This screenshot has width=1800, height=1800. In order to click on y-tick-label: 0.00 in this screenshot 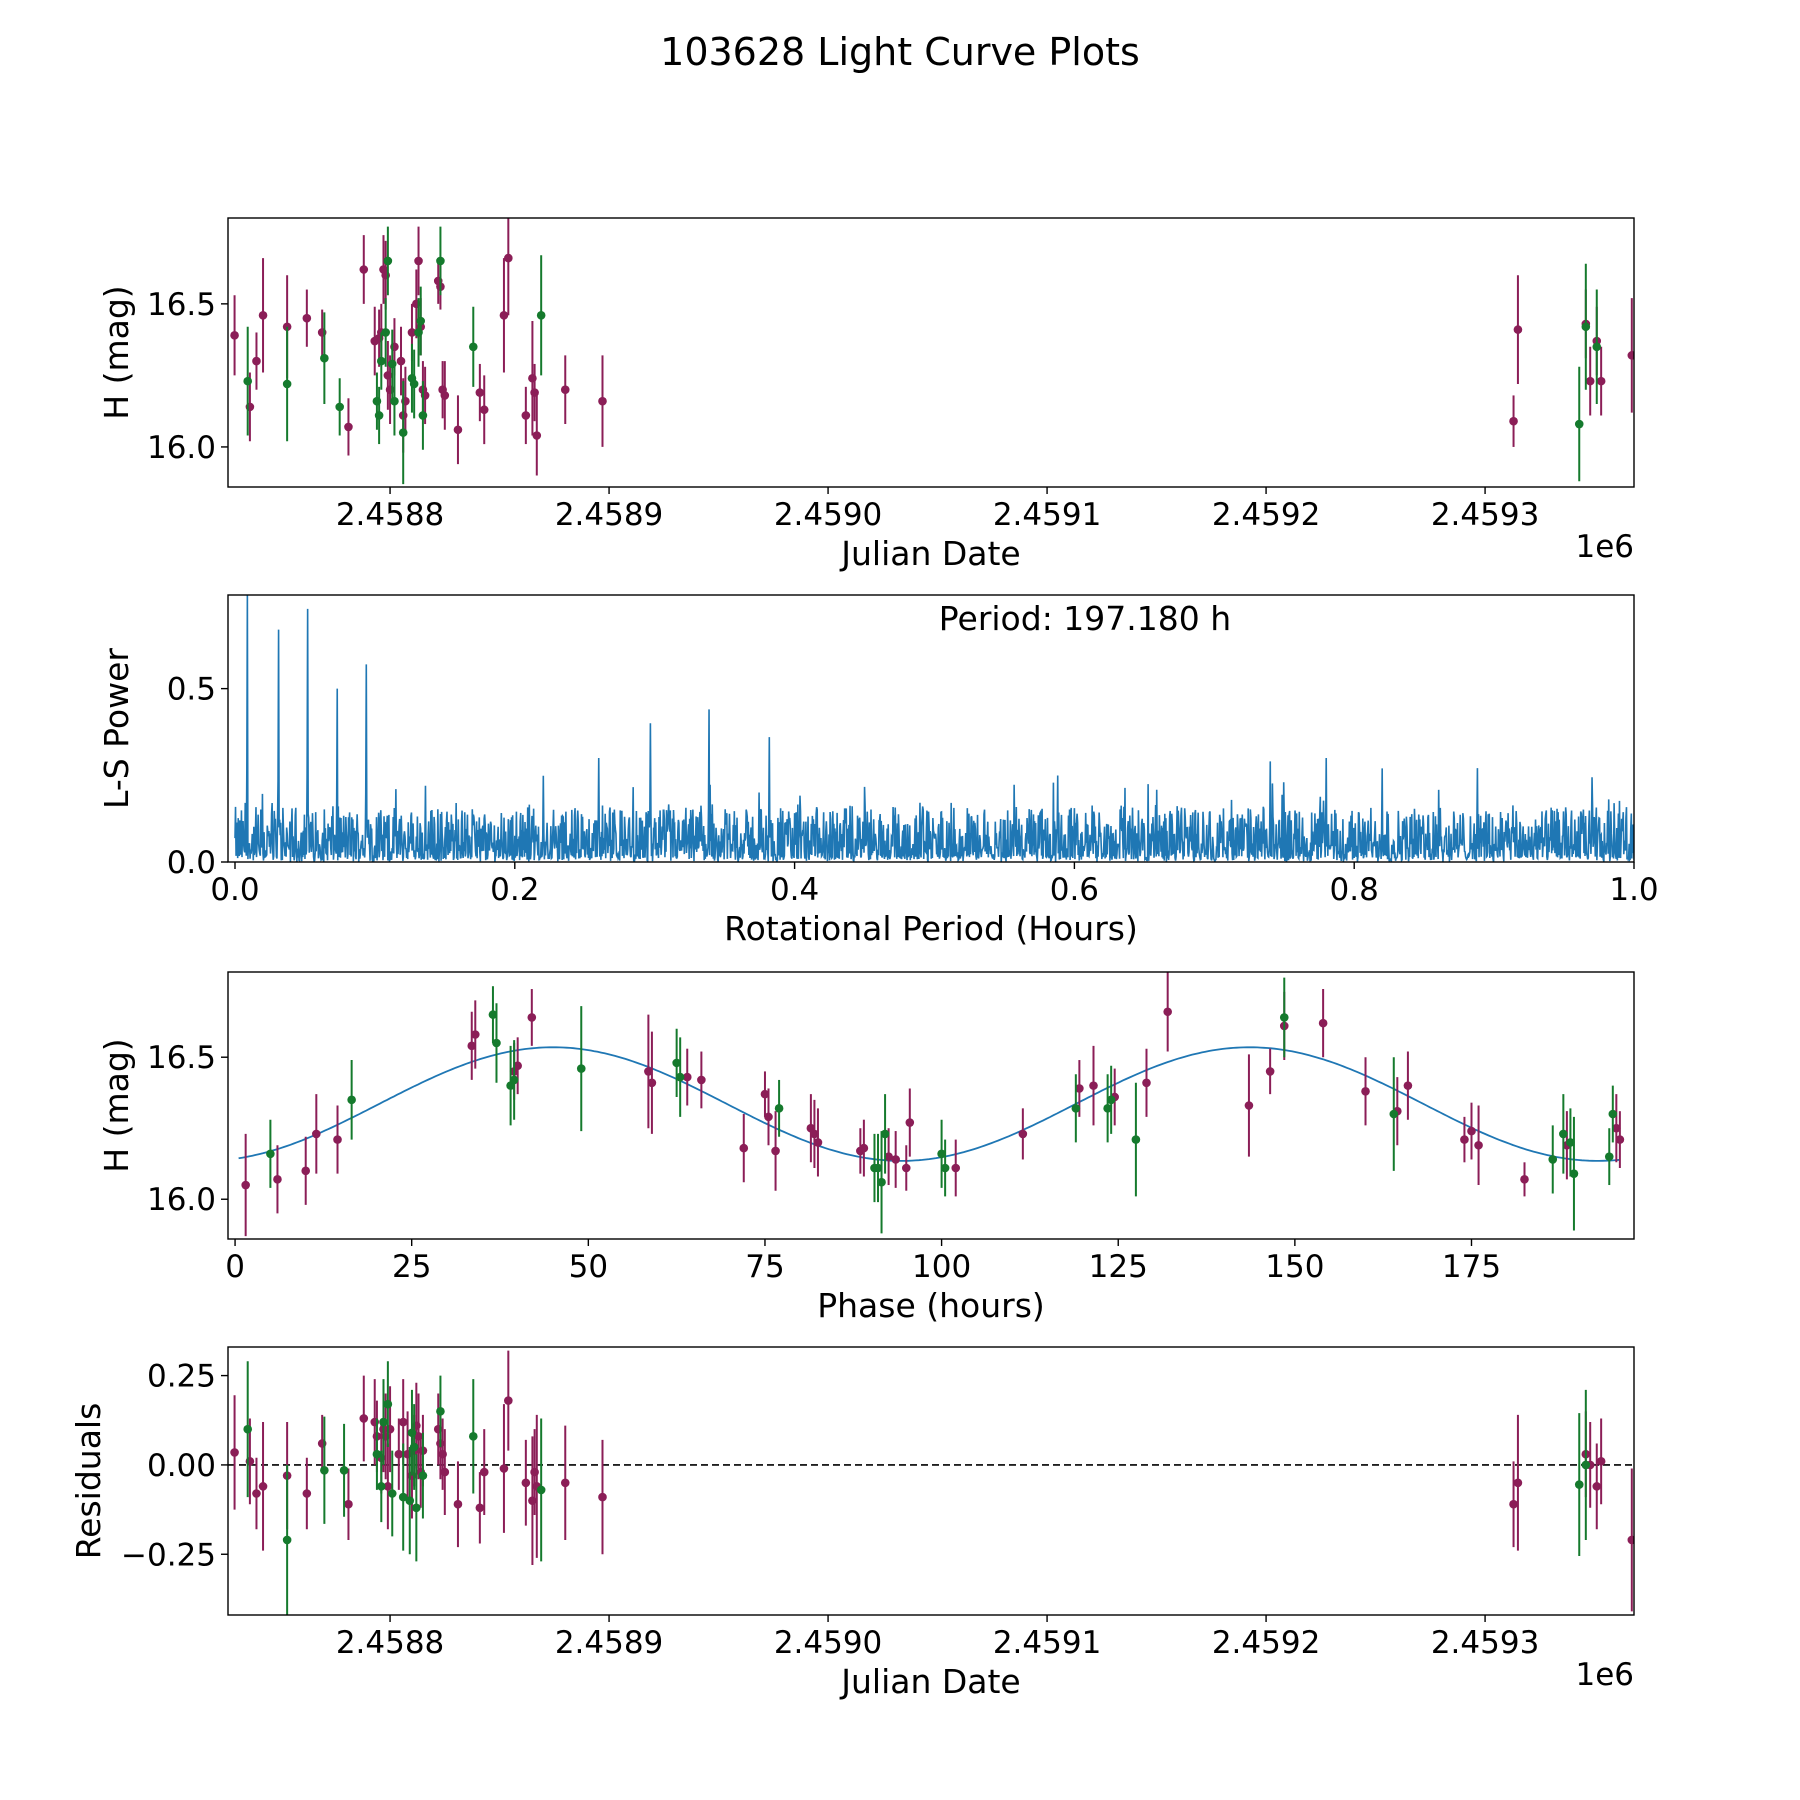, I will do `click(181, 1466)`.